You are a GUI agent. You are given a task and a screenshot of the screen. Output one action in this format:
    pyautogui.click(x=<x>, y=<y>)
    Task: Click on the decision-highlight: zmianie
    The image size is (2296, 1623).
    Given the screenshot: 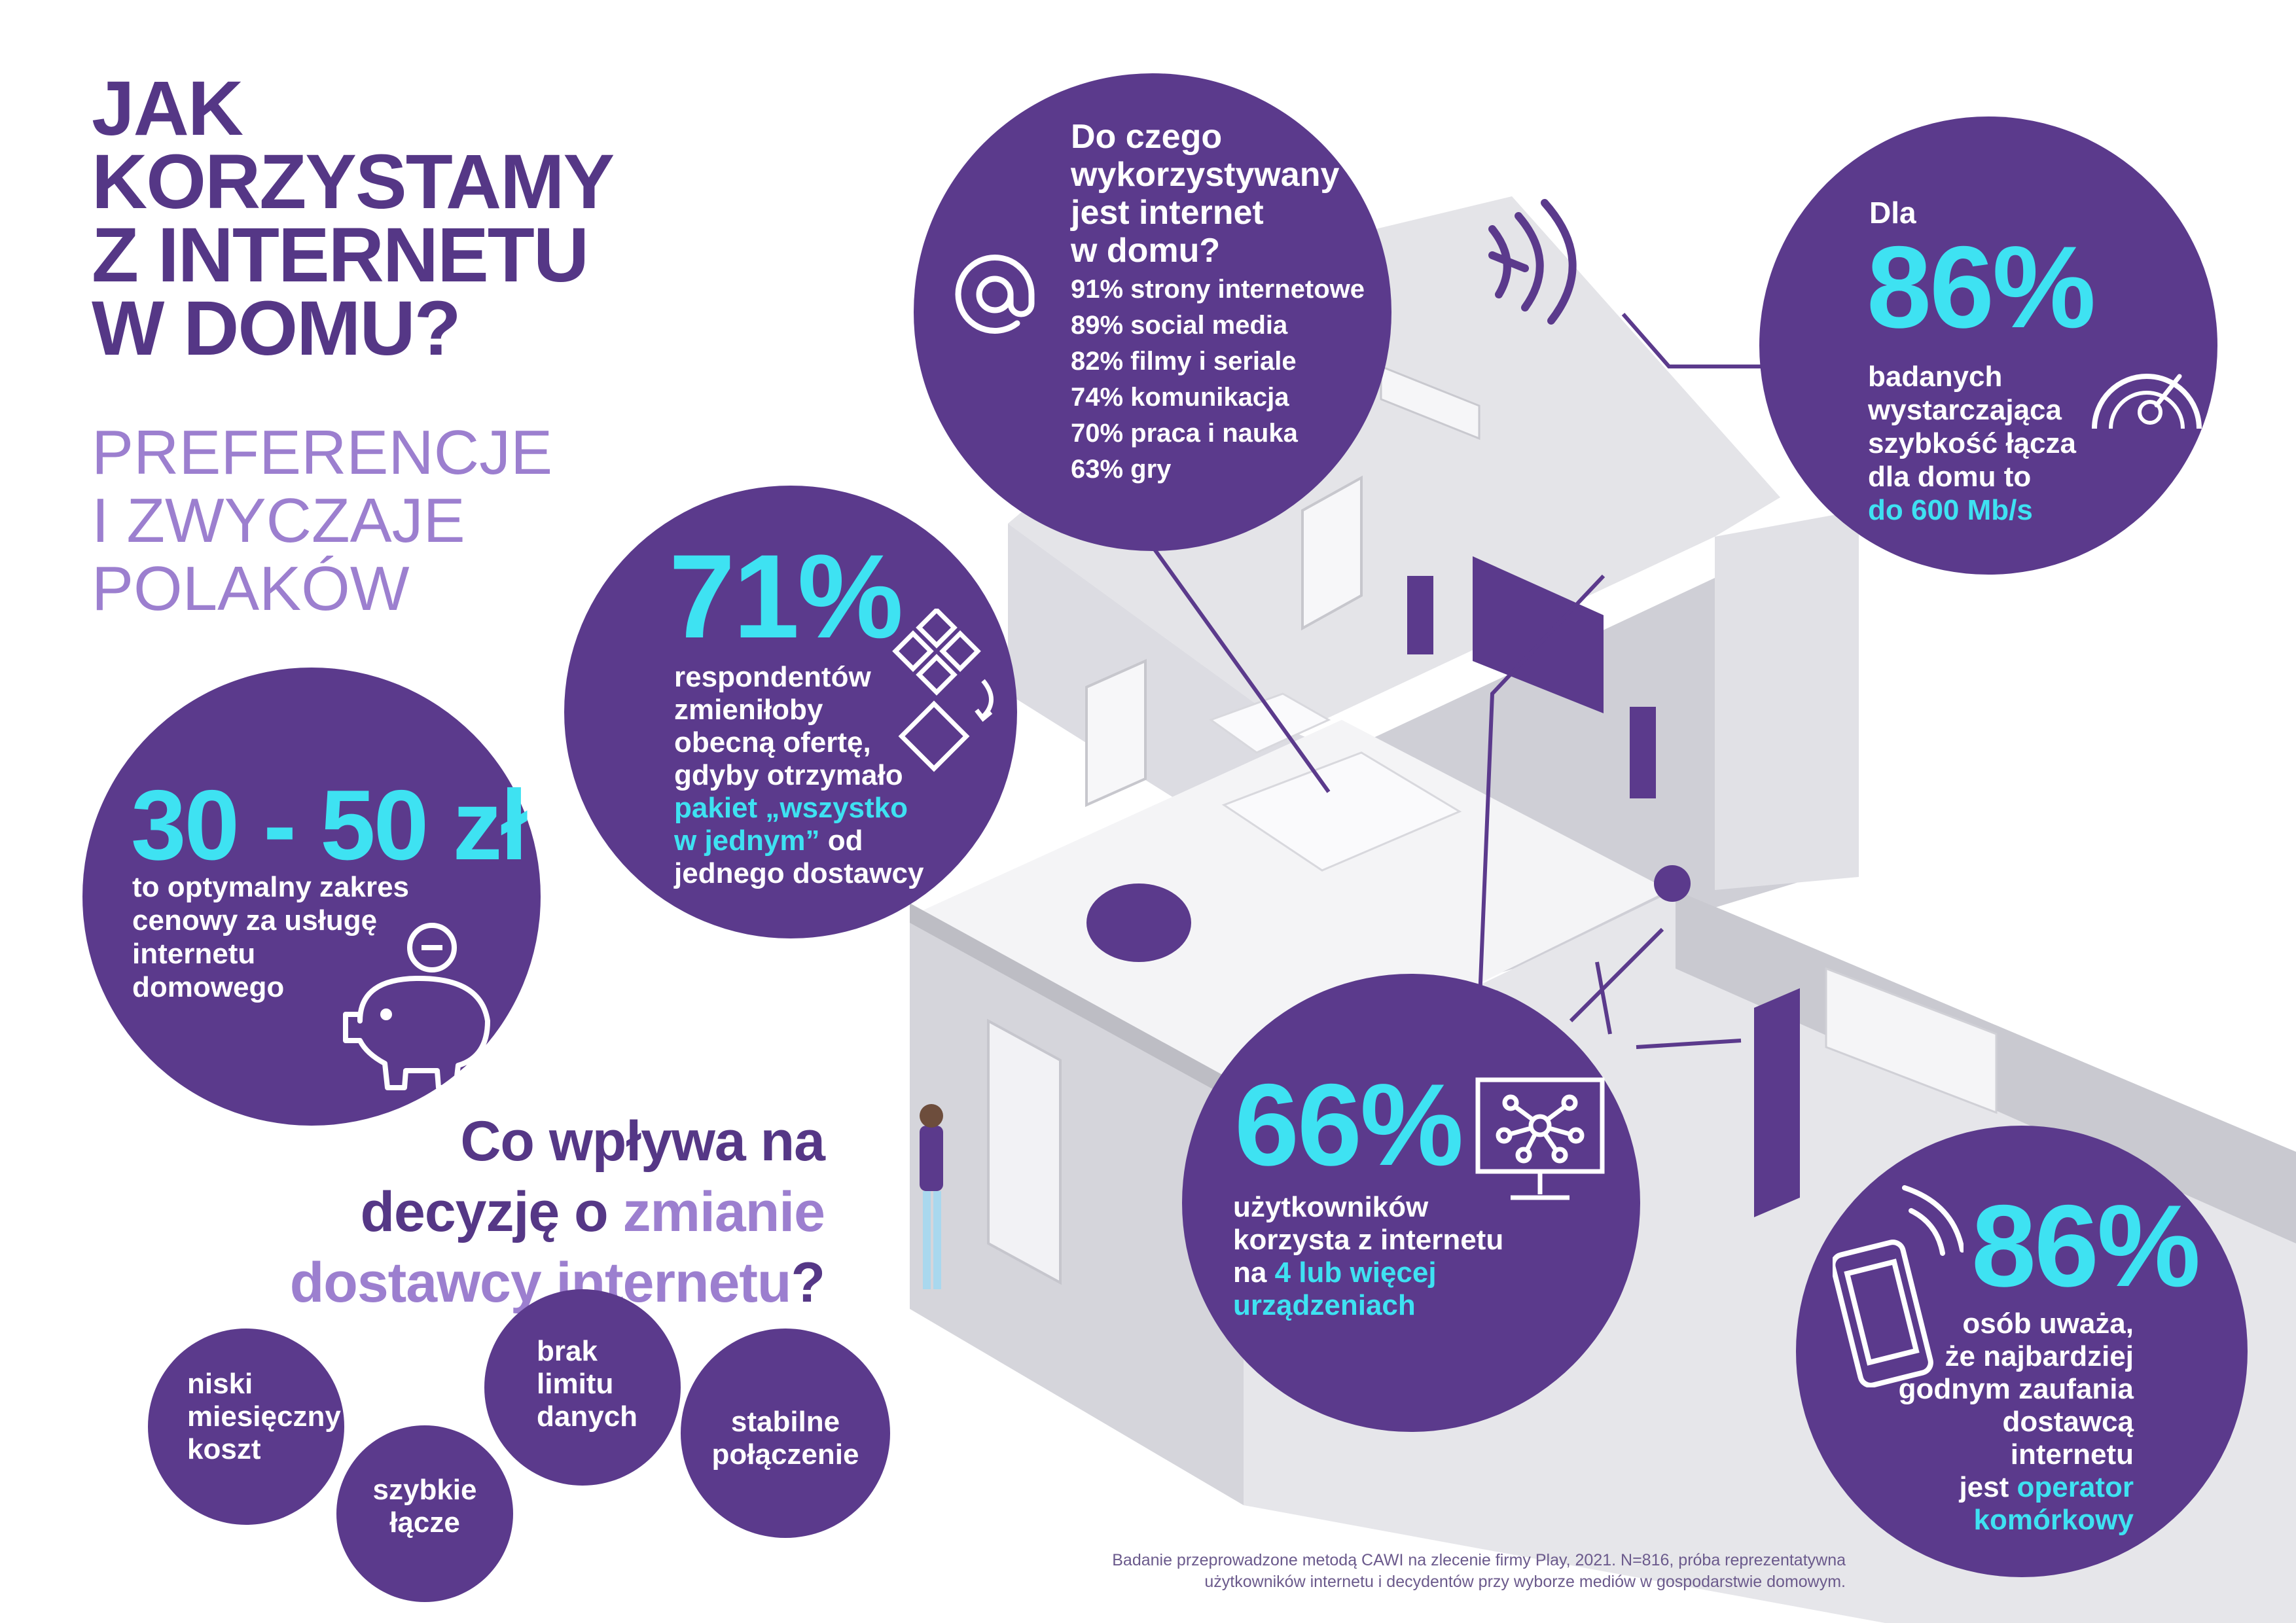 What is the action you would take?
    pyautogui.click(x=723, y=1212)
    